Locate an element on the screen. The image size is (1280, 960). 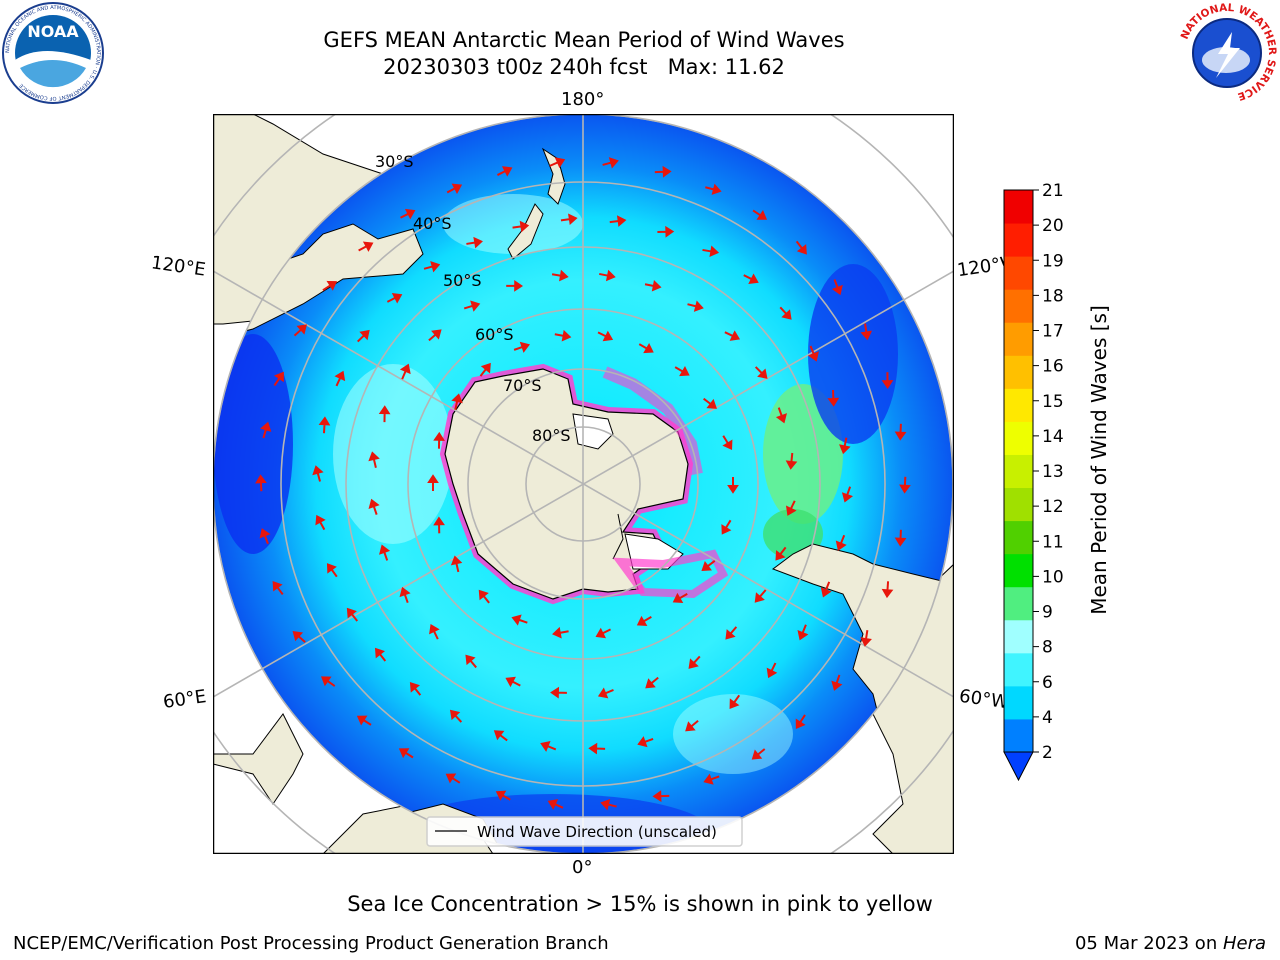
lat-label-50s: 50°S is located at coordinates (462, 280).